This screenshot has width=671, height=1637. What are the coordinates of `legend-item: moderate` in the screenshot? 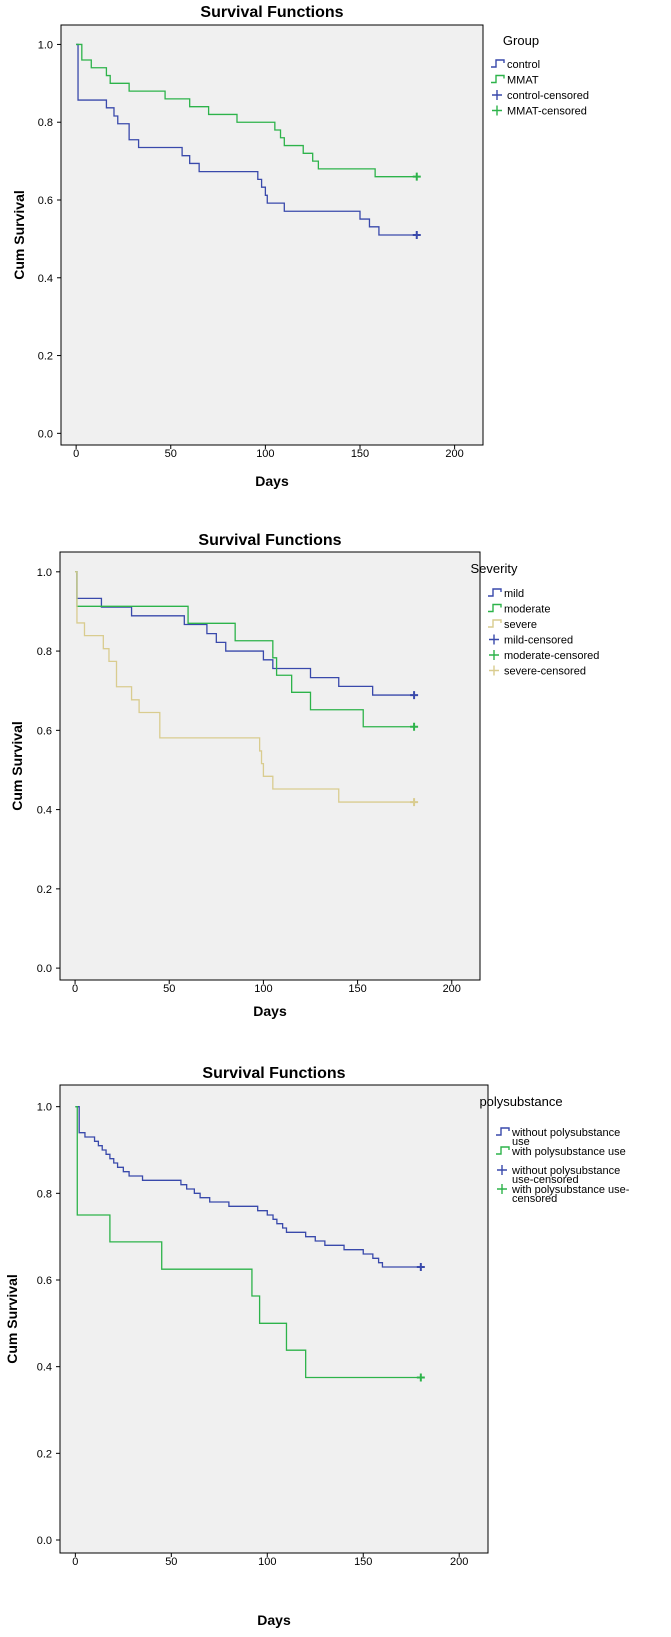 It's located at (519, 610).